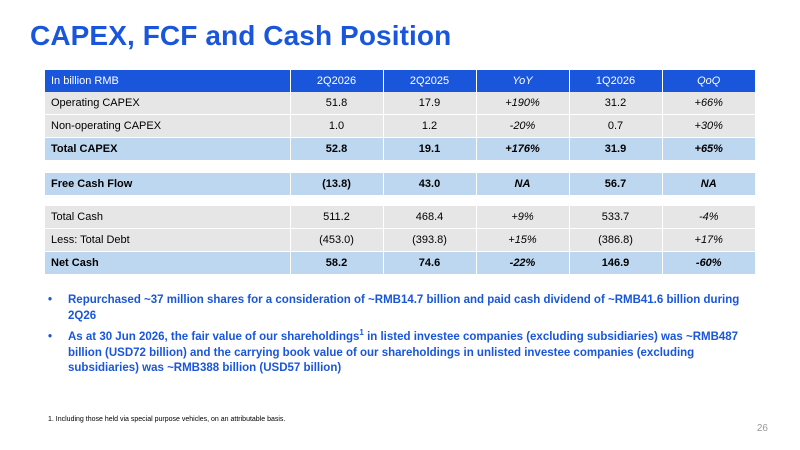  What do you see at coordinates (429, 126) in the screenshot?
I see `cell-2q2025: 1.2` at bounding box center [429, 126].